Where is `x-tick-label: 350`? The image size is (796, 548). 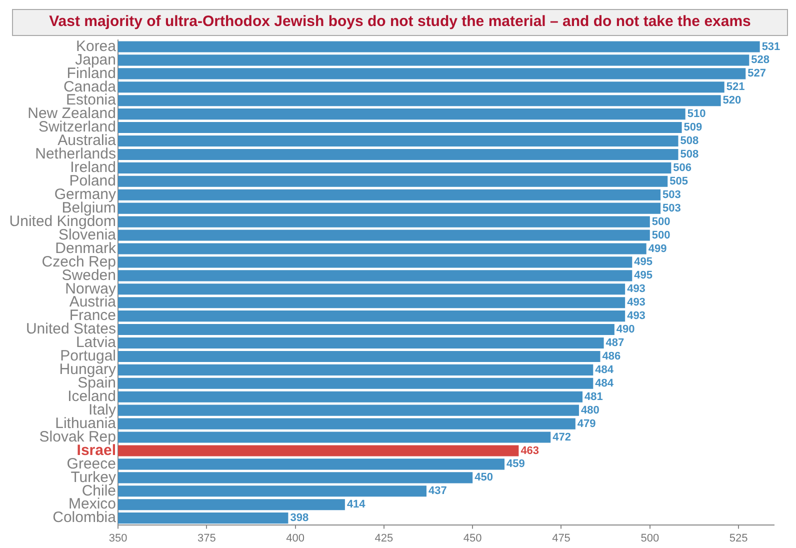
x-tick-label: 350 is located at coordinates (118, 538).